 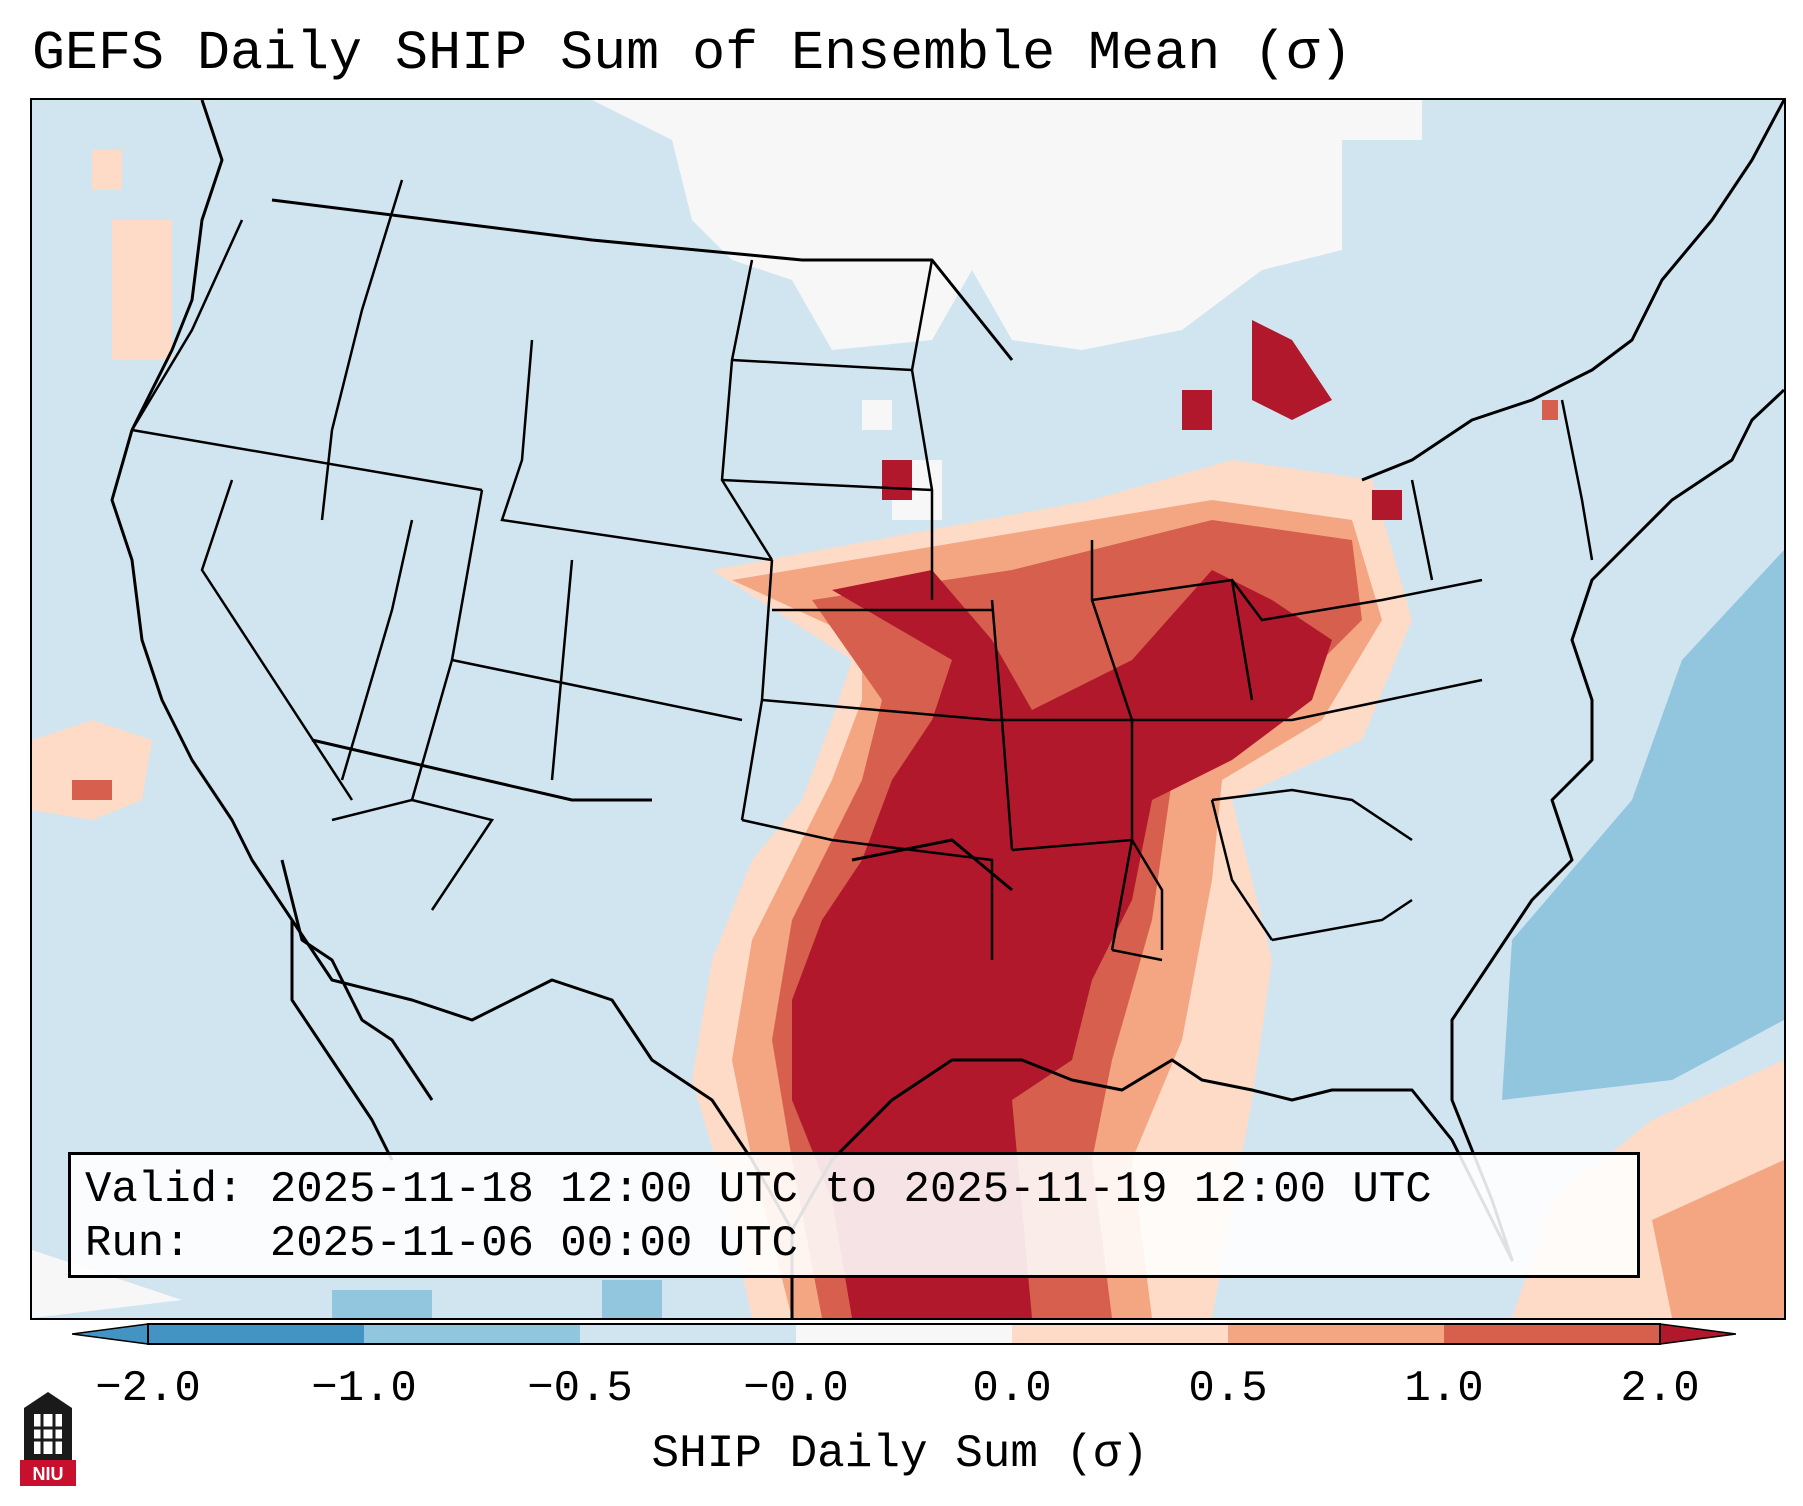 I want to click on niu-logo: NIU, so click(x=48, y=1439).